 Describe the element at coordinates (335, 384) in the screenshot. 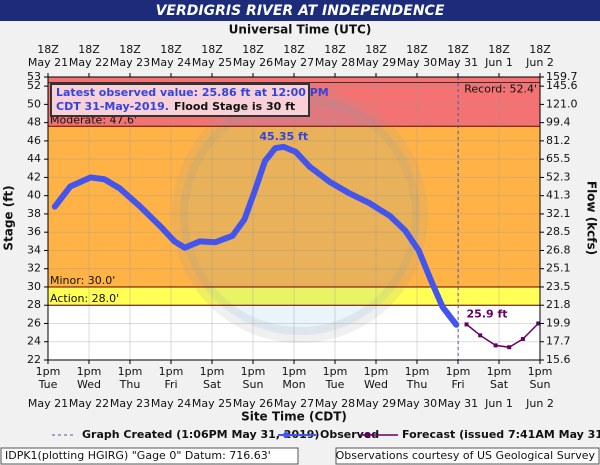

I see `x-tick-day: Tue` at that location.